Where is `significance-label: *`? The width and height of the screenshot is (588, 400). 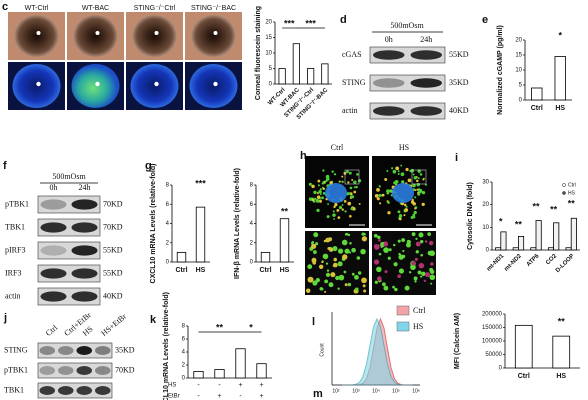 significance-label: * is located at coordinates (560, 35).